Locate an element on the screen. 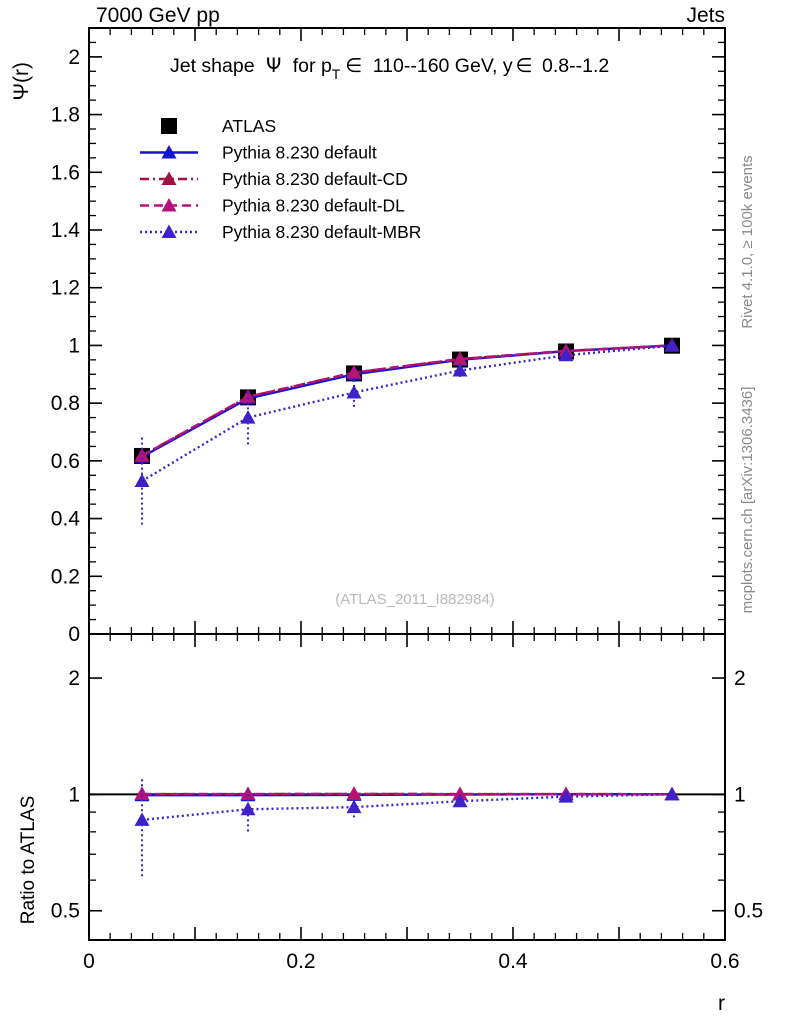 Image resolution: width=786 pixels, height=1024 pixels. legend-label: Pythia 8.230 default-CD is located at coordinates (315, 179).